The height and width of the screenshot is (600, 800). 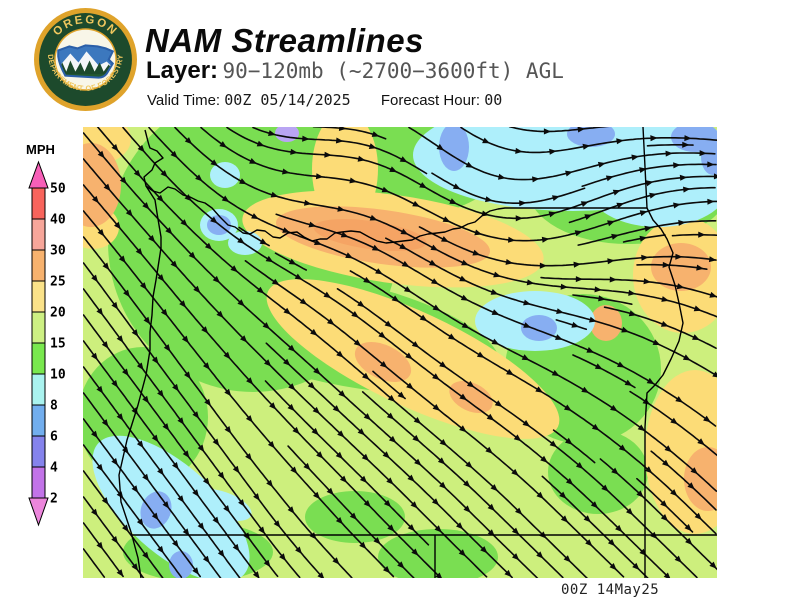 What do you see at coordinates (396, 214) in the screenshot?
I see `columbia-river-wa-border` at bounding box center [396, 214].